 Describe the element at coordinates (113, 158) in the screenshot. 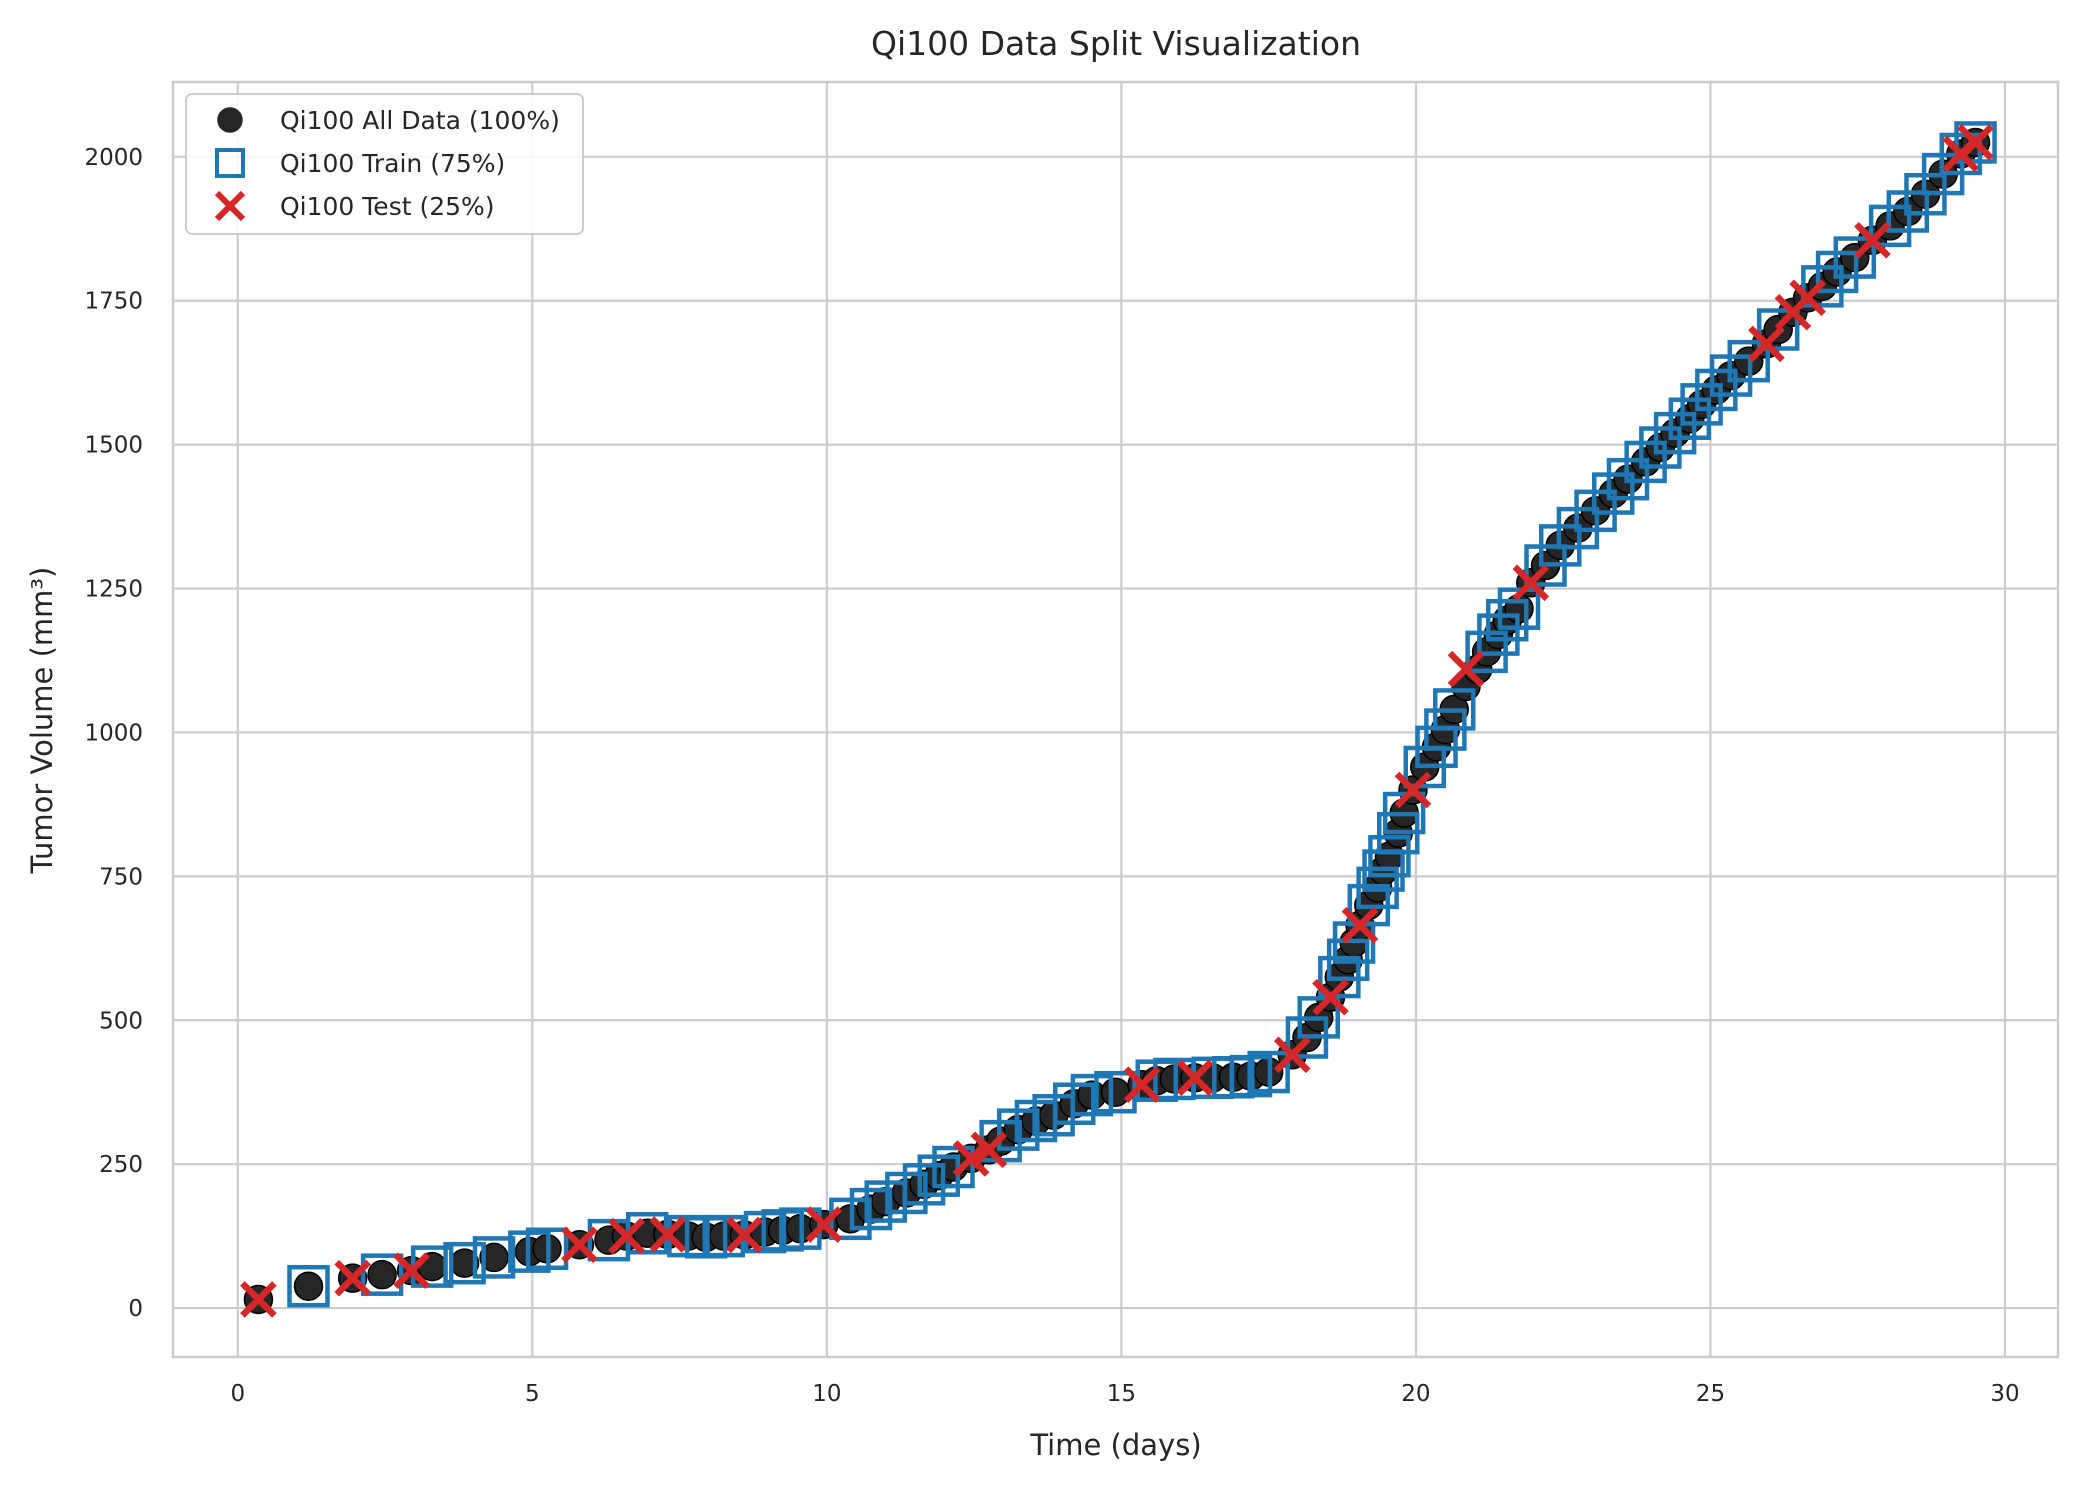

I see `y-tick-label: 2000` at that location.